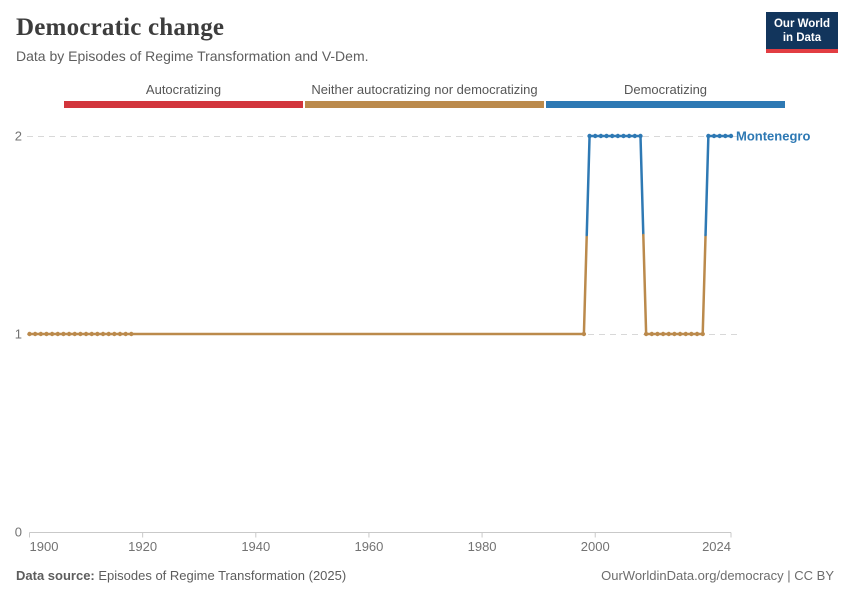  I want to click on entity-label: Montenegro, so click(773, 136).